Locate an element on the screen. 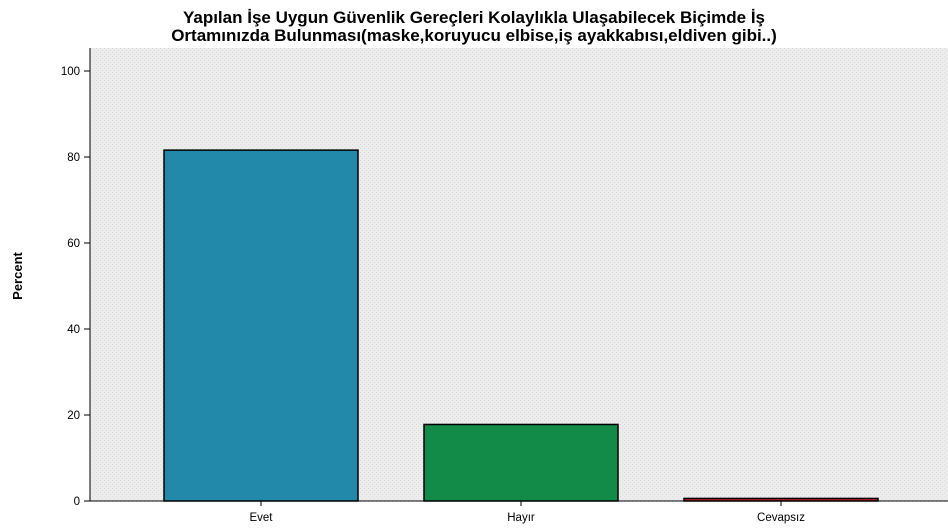 Image resolution: width=948 pixels, height=531 pixels. bar-hayır is located at coordinates (521, 462).